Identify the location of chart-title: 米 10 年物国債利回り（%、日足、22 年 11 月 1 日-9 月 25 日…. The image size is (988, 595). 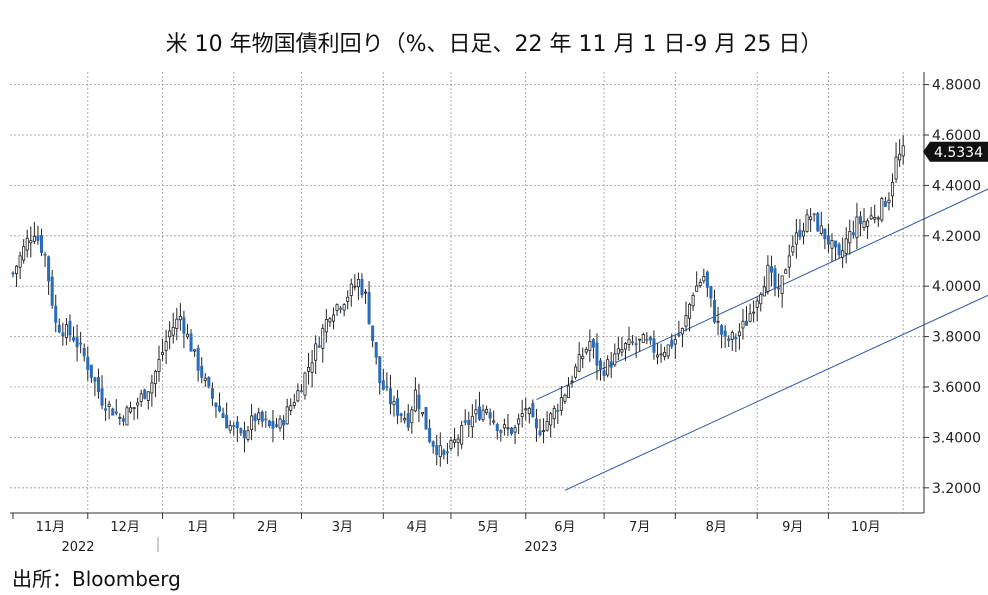
(494, 44).